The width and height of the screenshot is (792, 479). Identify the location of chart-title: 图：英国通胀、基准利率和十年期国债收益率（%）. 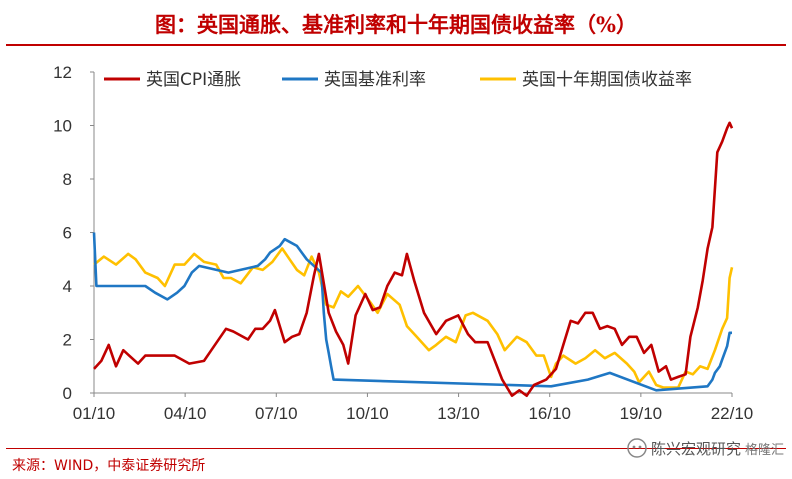
(396, 24).